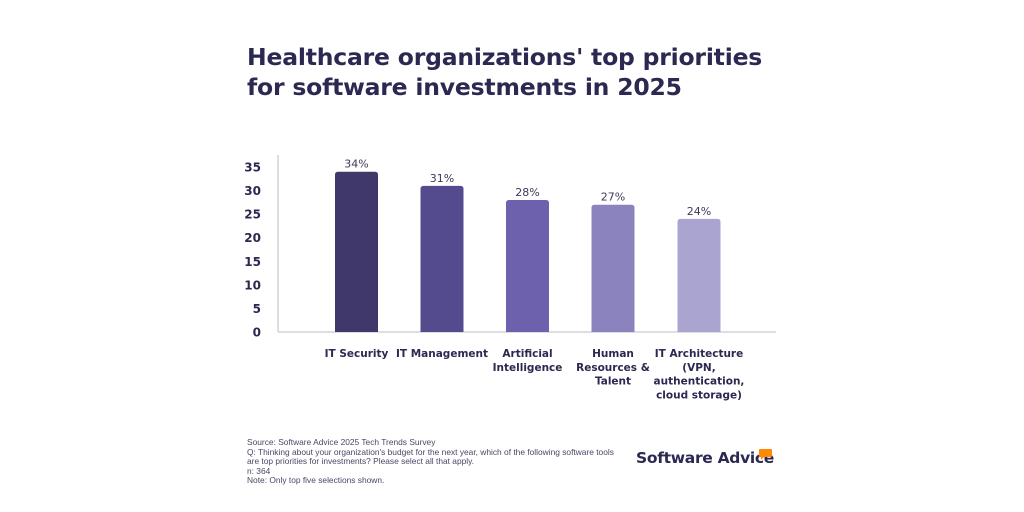  What do you see at coordinates (699, 395) in the screenshot?
I see `x-category-label-line: cloud storage)` at bounding box center [699, 395].